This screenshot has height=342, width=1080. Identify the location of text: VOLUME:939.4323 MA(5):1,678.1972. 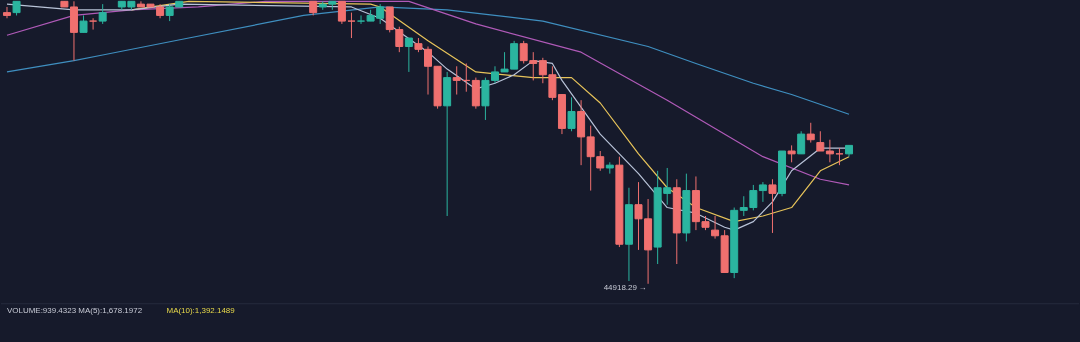
(74, 310).